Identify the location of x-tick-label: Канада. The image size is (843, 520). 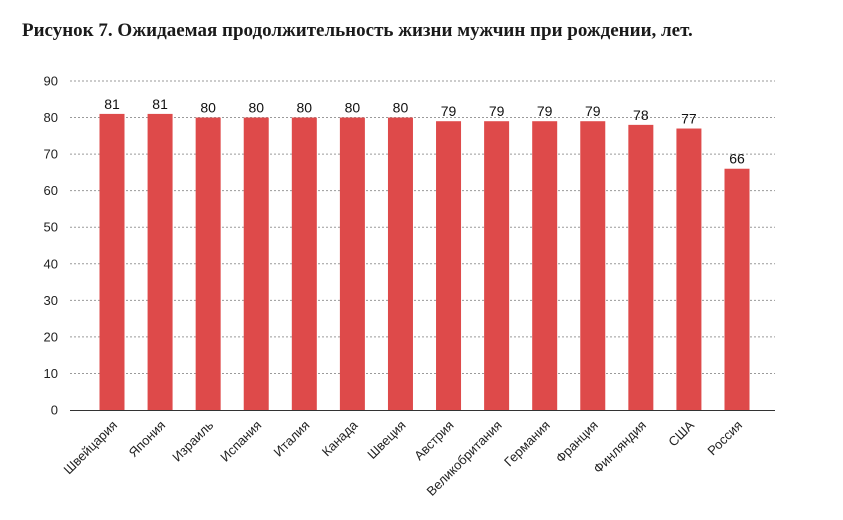
(340, 438).